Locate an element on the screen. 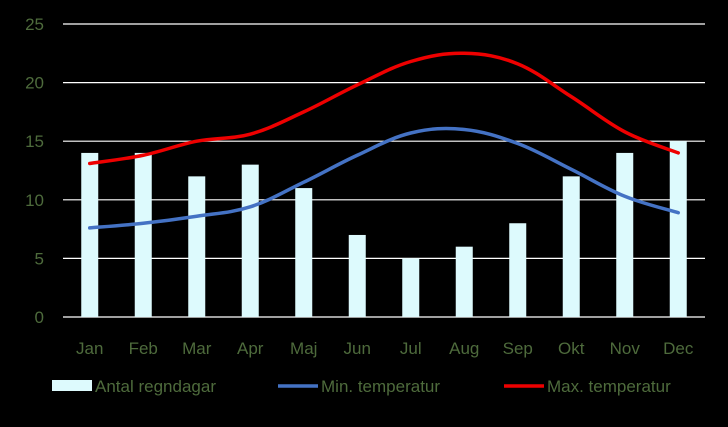  y-tick-label: 5 is located at coordinates (39, 258).